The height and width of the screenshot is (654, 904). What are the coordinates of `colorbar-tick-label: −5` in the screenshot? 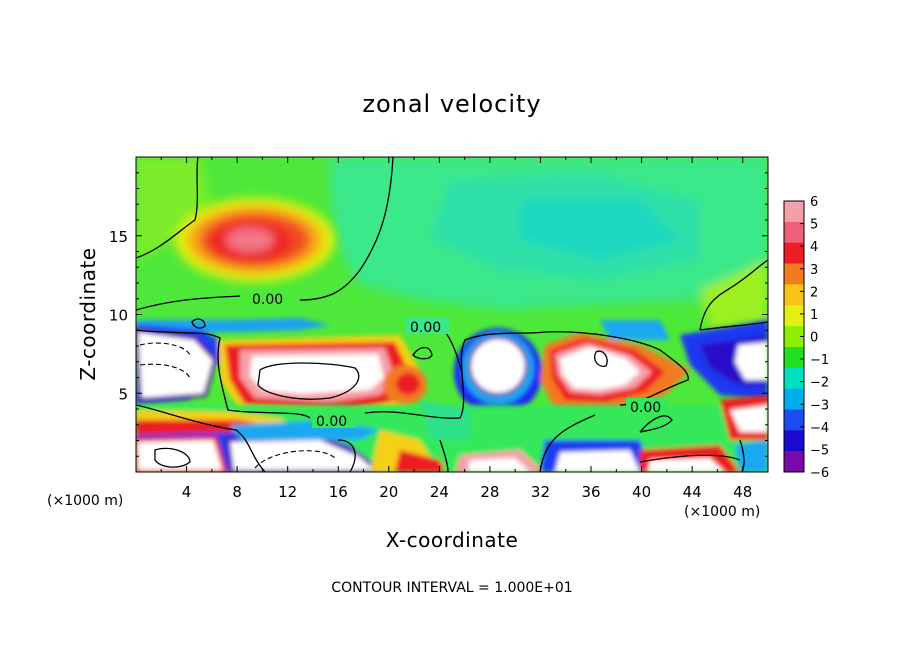 It's located at (819, 450).